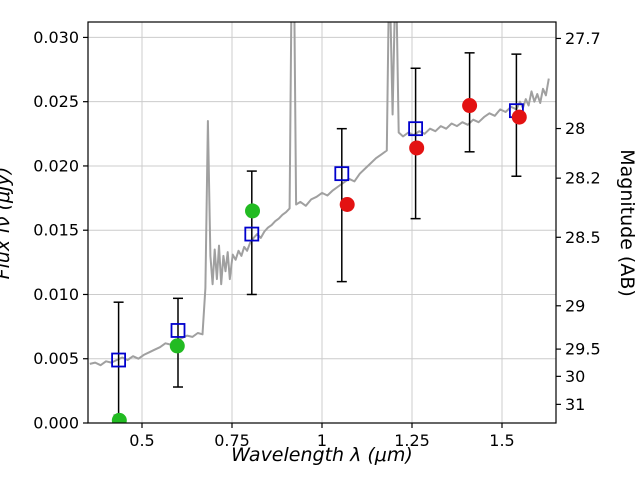  What do you see at coordinates (412, 440) in the screenshot?
I see `svg-text: 1.25` at bounding box center [412, 440].